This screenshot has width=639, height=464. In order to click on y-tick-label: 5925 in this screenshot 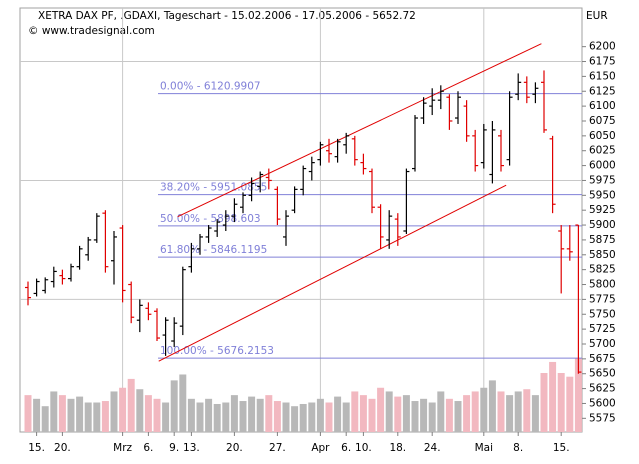, I will do `click(602, 210)`.